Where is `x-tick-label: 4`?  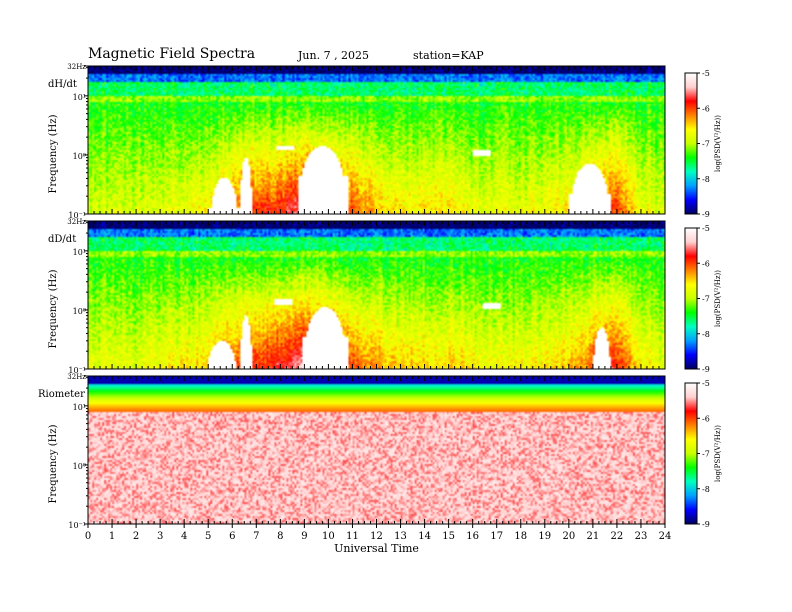 x-tick-label: 4 is located at coordinates (184, 536).